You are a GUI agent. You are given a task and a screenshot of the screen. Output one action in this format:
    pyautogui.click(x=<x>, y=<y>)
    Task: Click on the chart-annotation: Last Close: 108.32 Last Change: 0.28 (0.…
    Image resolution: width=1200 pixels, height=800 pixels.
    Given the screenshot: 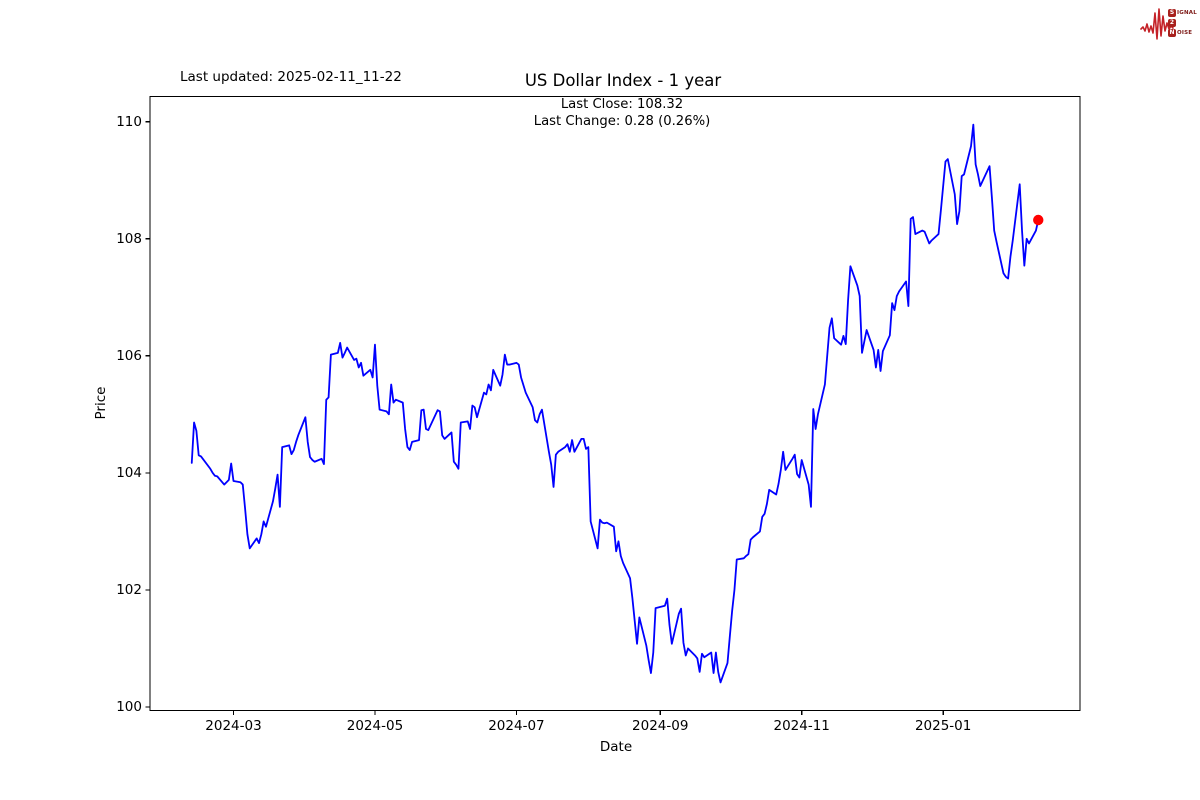 What is the action you would take?
    pyautogui.click(x=622, y=113)
    